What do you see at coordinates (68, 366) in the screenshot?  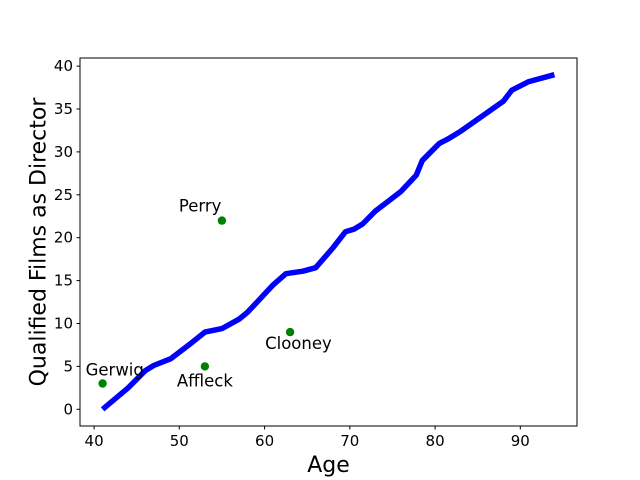 I see `y-tick-label-5: 5` at bounding box center [68, 366].